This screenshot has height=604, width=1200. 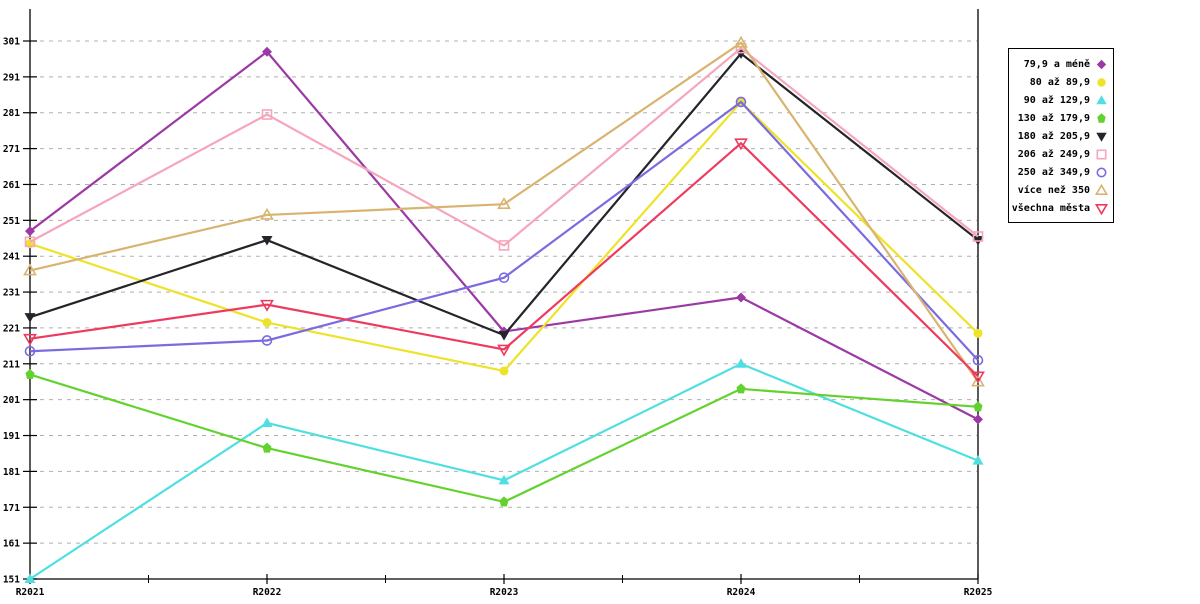 I want to click on y-tick-label: 171, so click(x=11, y=508).